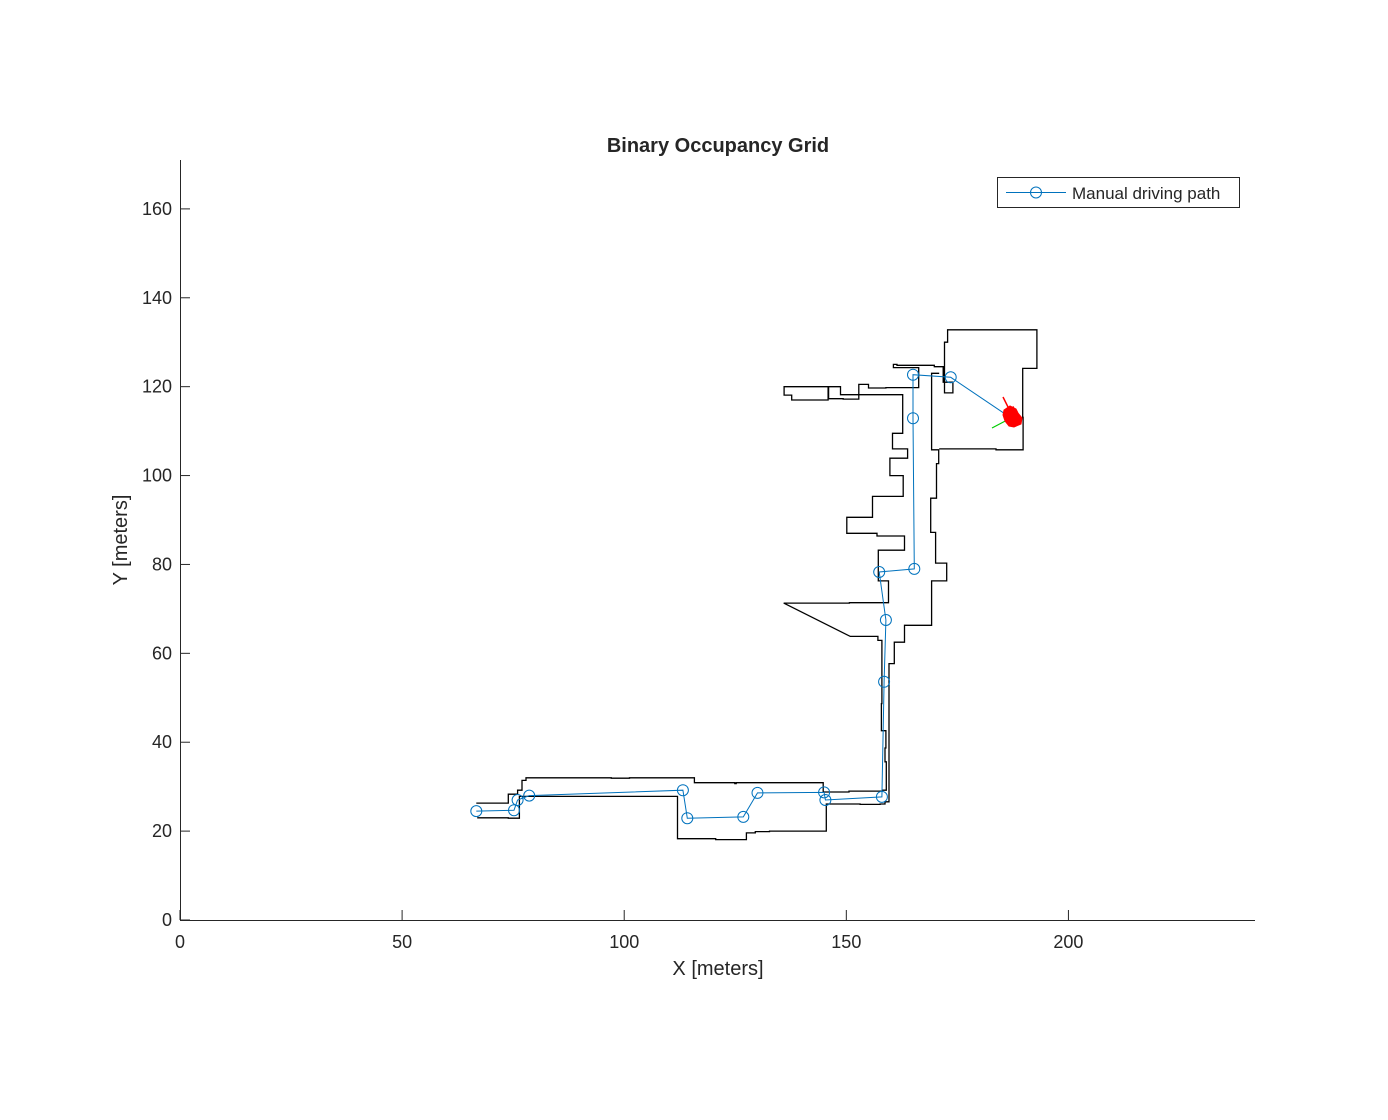 This screenshot has width=1388, height=1120. Describe the element at coordinates (624, 942) in the screenshot. I see `x-tick-label: 100` at that location.